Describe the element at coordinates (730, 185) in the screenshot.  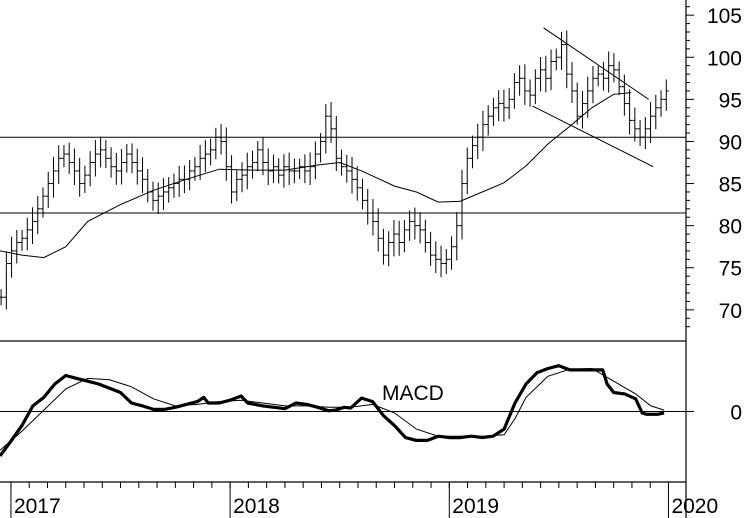
I see `price-tick-label: 85` at that location.